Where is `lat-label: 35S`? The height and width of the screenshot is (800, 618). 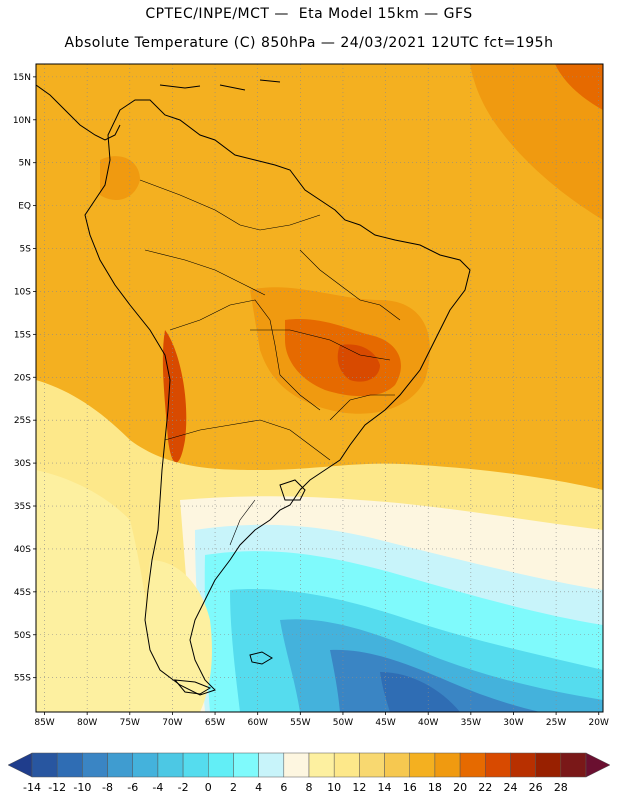
lat-label: 35S is located at coordinates (22, 507).